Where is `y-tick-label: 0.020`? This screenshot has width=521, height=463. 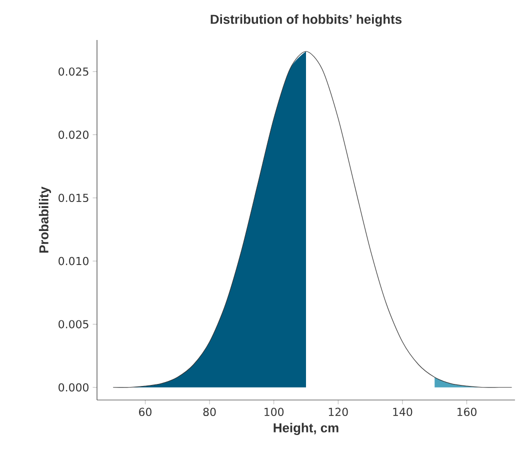
y-tick-label: 0.020 is located at coordinates (73, 134).